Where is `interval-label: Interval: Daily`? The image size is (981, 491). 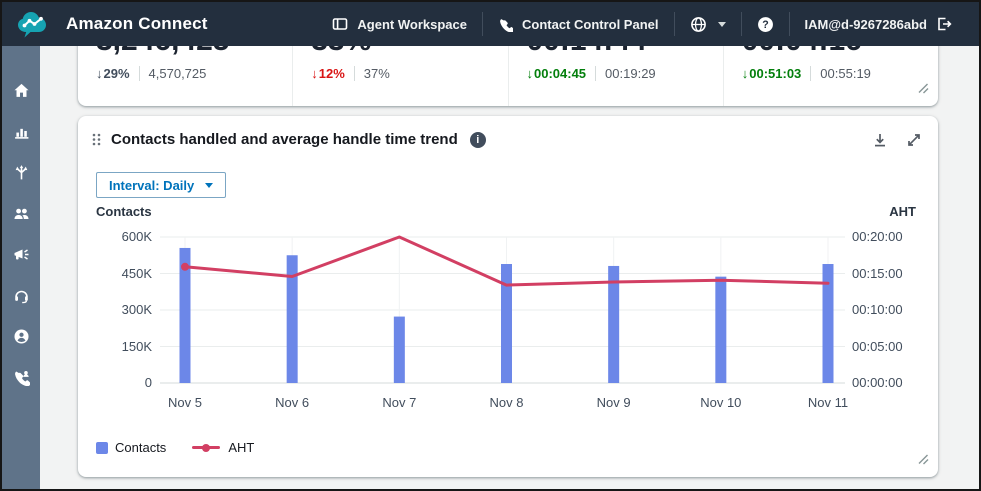
interval-label: Interval: Daily is located at coordinates (152, 185).